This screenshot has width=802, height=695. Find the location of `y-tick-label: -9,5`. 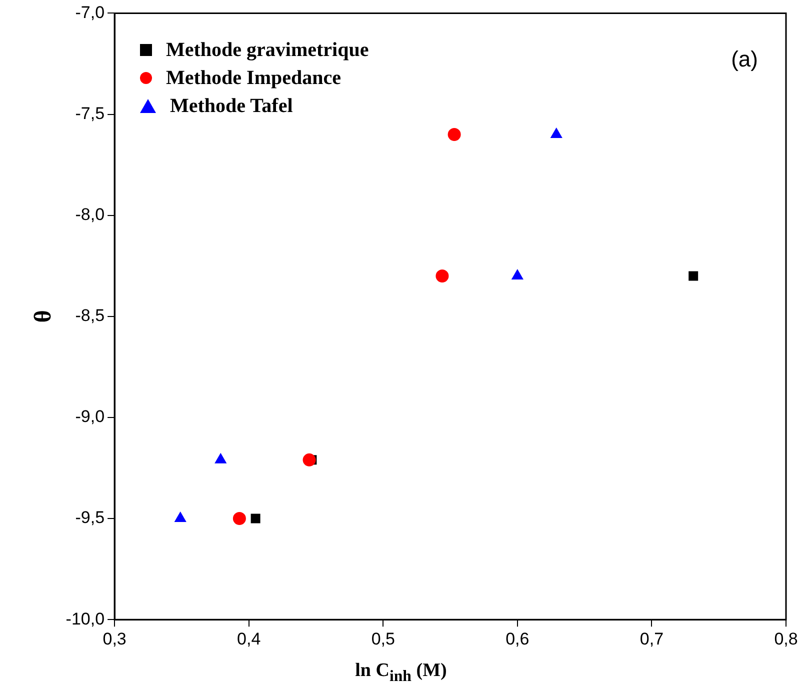

y-tick-label: -9,5 is located at coordinates (90, 518).